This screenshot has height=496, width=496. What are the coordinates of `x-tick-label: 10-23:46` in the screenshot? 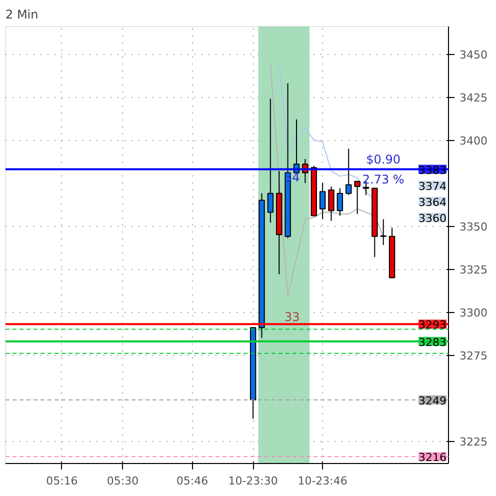 It's located at (323, 481).